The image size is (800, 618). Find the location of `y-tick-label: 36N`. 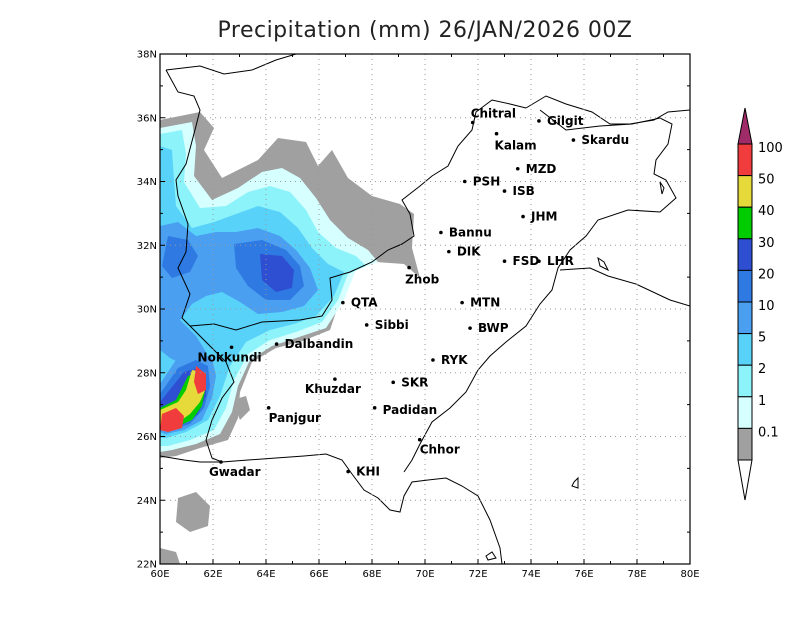

y-tick-label: 36N is located at coordinates (147, 118).